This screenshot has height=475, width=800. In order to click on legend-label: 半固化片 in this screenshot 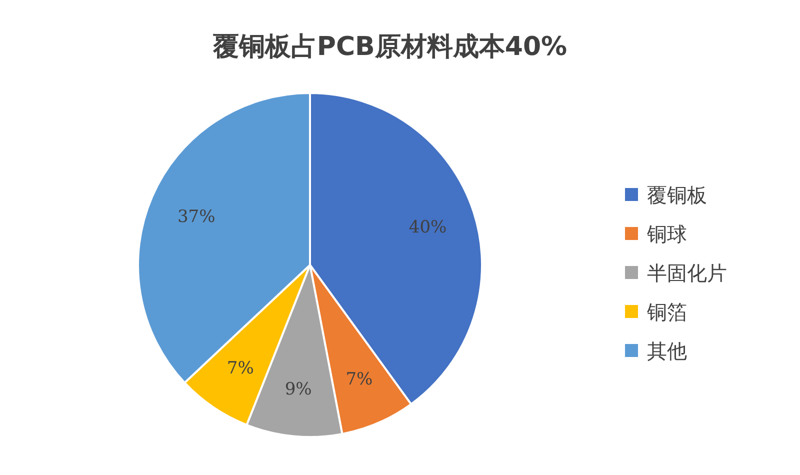, I will do `click(687, 273)`.